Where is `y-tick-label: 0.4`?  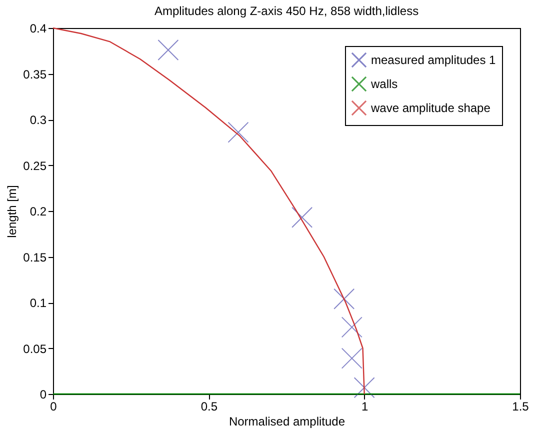 y-tick-label: 0.4 is located at coordinates (38, 29).